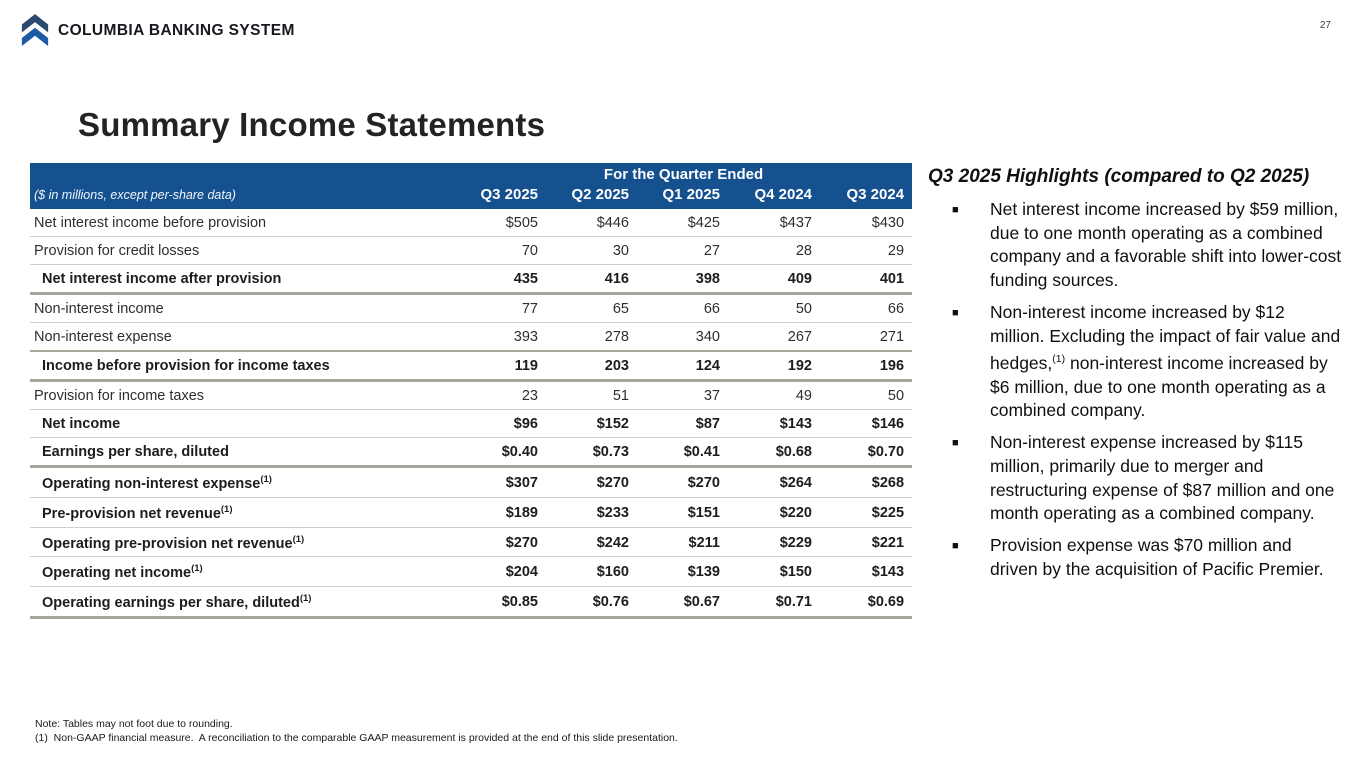 The image size is (1365, 768). What do you see at coordinates (1119, 176) in the screenshot?
I see `highlights-heading: Q3 2025 Highlights (compared to Q2 2025)` at bounding box center [1119, 176].